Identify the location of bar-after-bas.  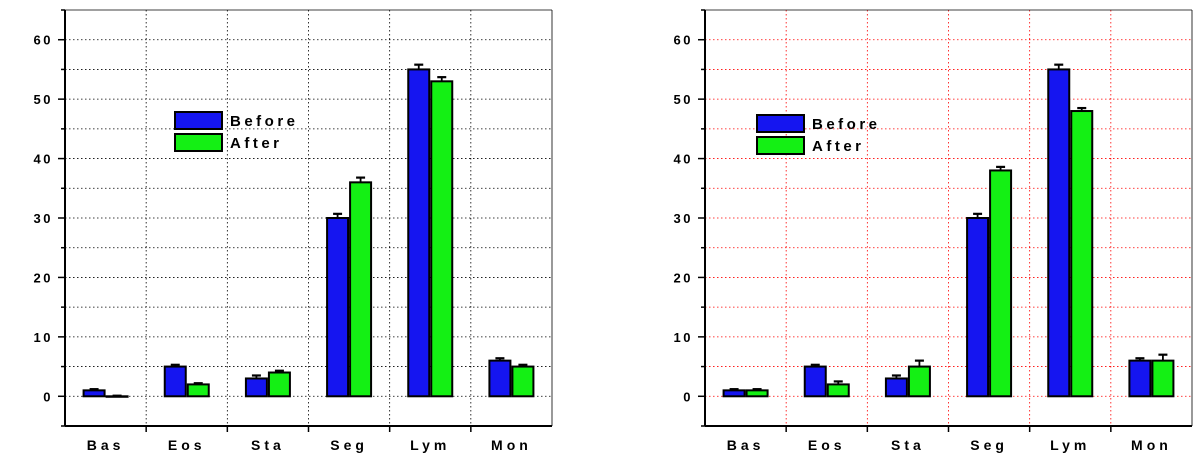
(757, 393).